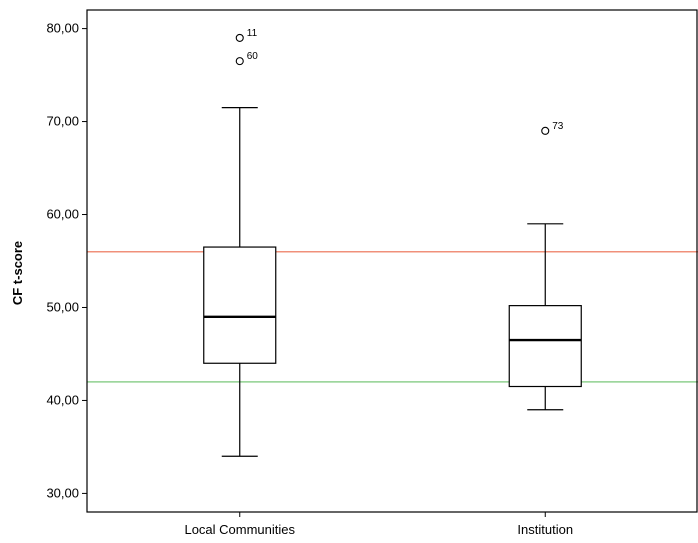  Describe the element at coordinates (558, 126) in the screenshot. I see `outlier-label: 73` at that location.